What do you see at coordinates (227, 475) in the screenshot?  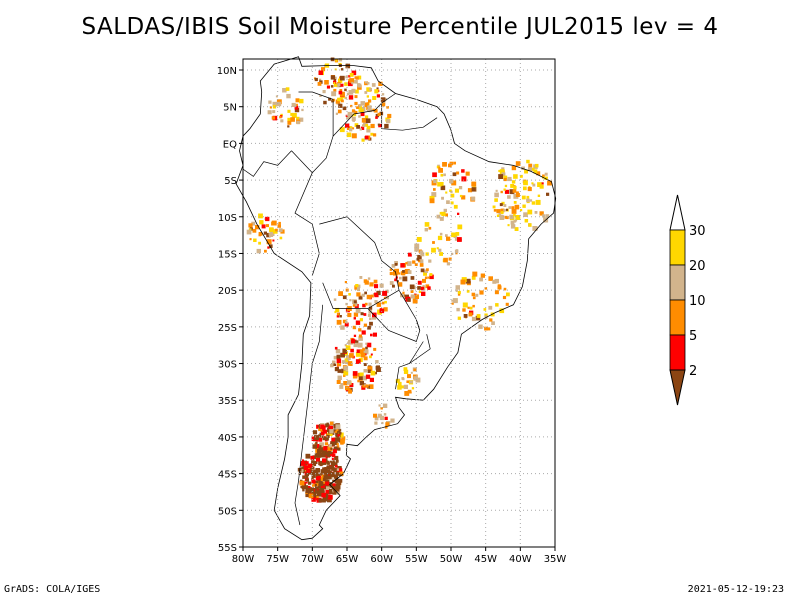 I see `lat-tick-label: 45S` at bounding box center [227, 475].